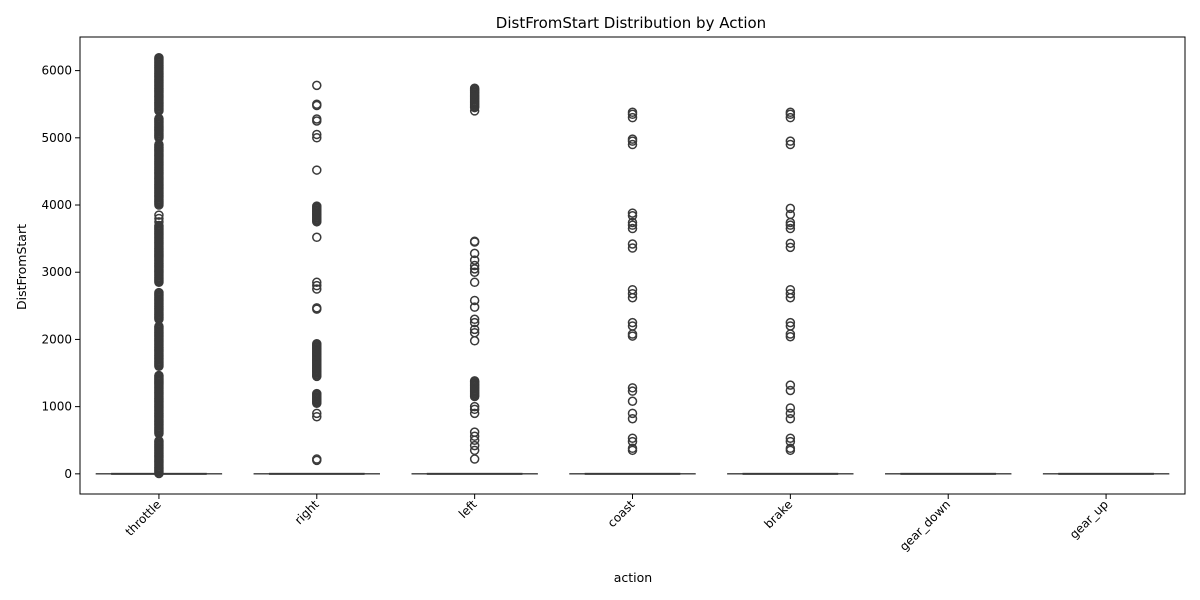 The width and height of the screenshot is (1200, 600). I want to click on box-group-gear_down, so click(948, 473).